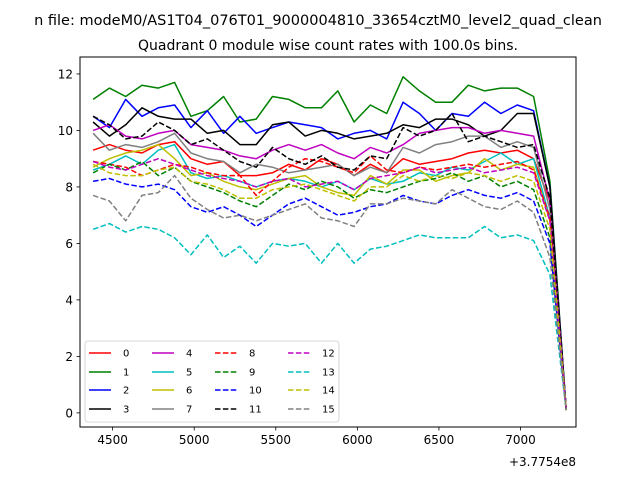 The image size is (640, 480). What do you see at coordinates (311, 354) in the screenshot?
I see `legend-entry-12: 12` at bounding box center [311, 354].